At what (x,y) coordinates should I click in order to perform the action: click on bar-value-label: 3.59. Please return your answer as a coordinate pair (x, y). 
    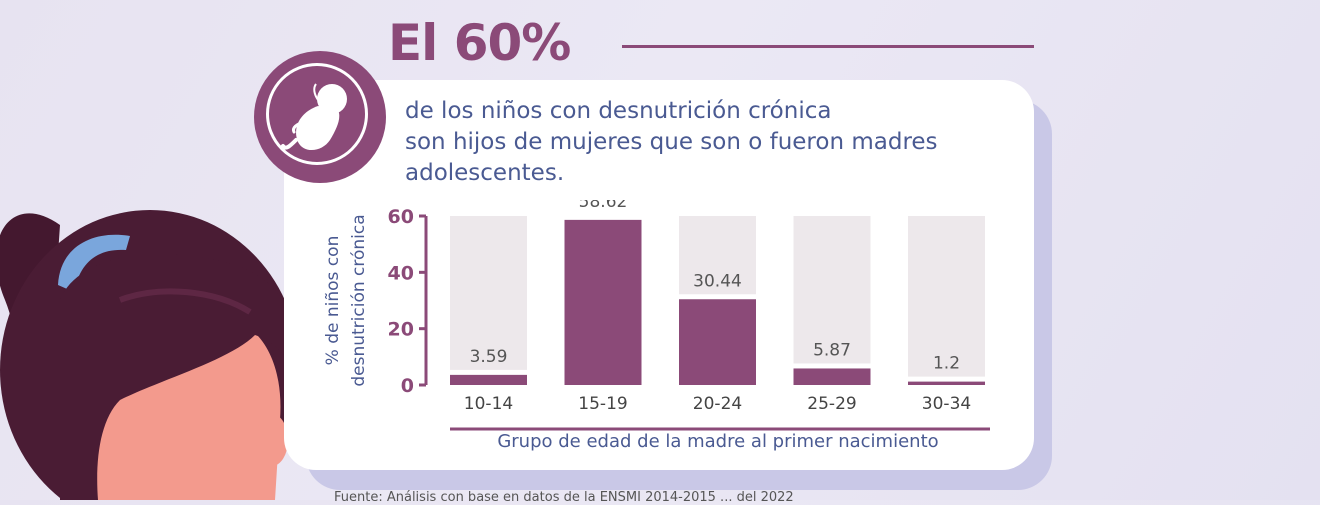
    Looking at the image, I should click on (489, 357).